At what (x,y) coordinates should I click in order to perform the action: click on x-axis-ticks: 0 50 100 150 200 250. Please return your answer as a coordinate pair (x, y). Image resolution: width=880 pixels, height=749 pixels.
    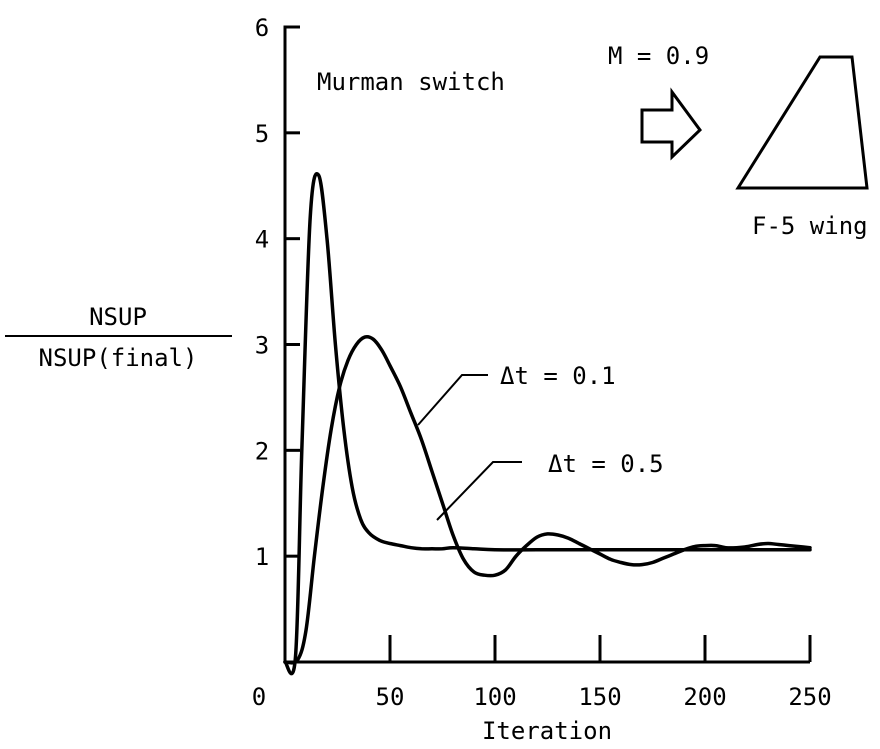
    Looking at the image, I should click on (542, 673).